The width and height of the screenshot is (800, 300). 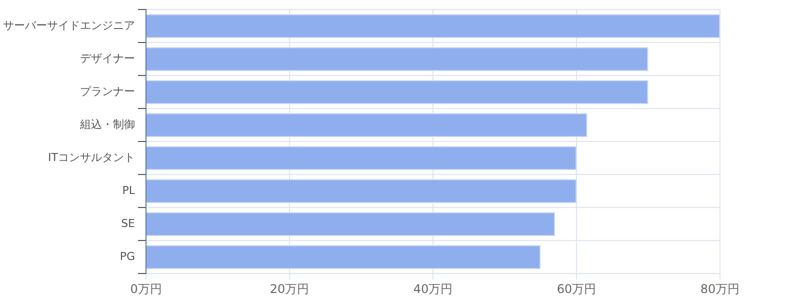 What do you see at coordinates (433, 289) in the screenshot?
I see `x-tick-label: 40万円` at bounding box center [433, 289].